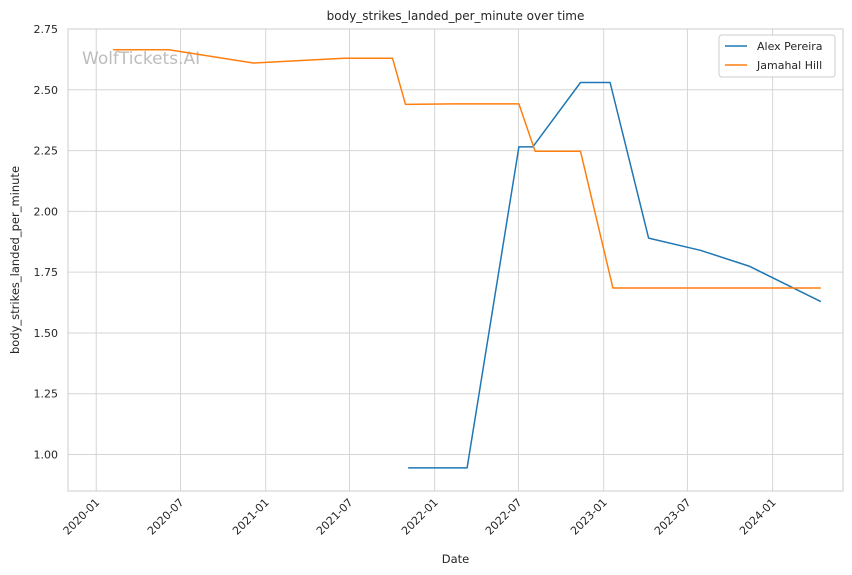  I want to click on legend-label: Alex Pereira, so click(790, 46).